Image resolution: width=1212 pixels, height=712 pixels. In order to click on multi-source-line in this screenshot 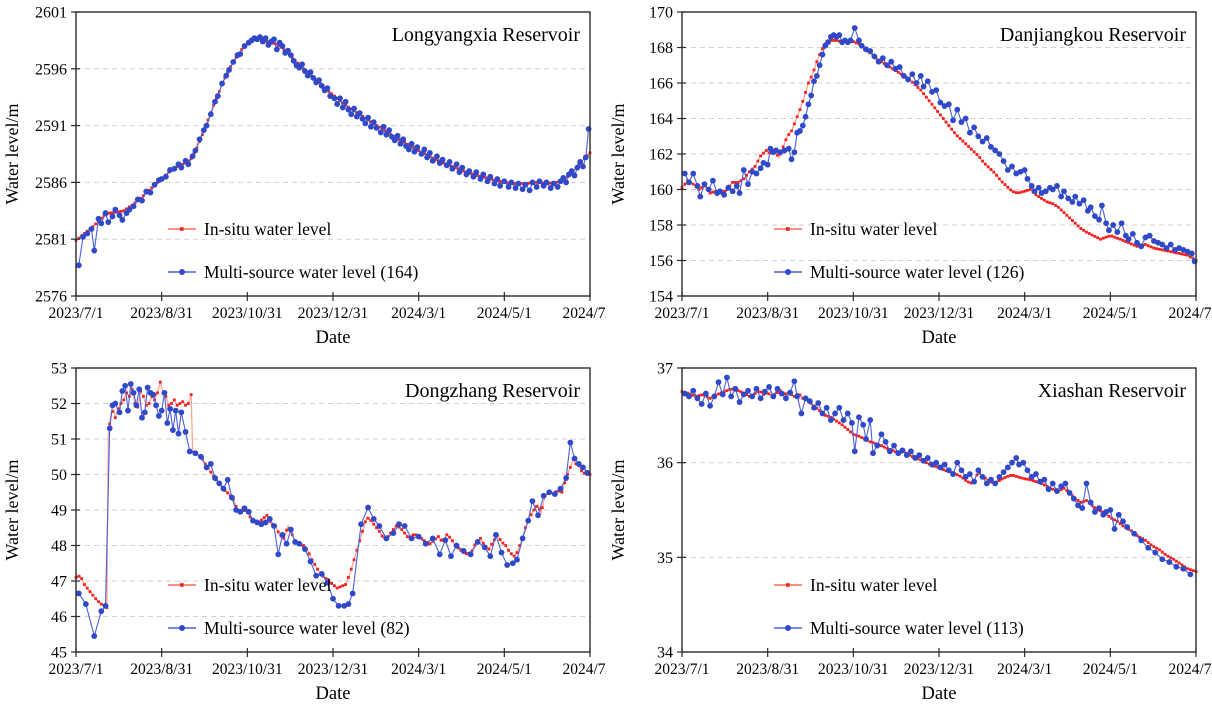, I will do `click(334, 151)`.